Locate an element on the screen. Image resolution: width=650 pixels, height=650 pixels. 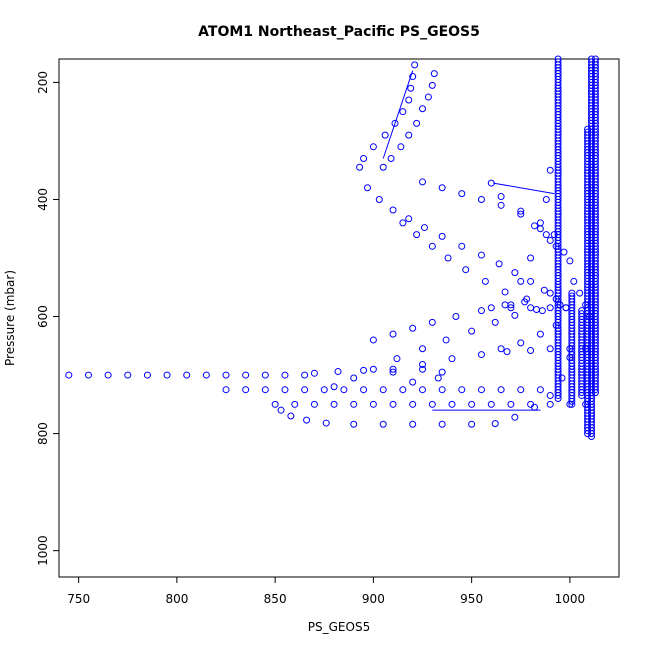
y-axis: 200 400 600 800 1000 is located at coordinates (48, 318).